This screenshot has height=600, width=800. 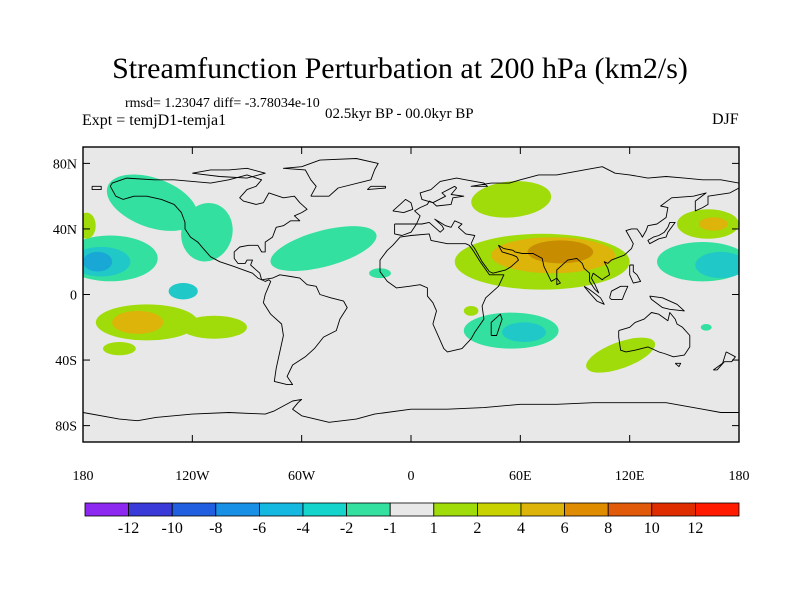 What do you see at coordinates (66, 361) in the screenshot?
I see `lat-label: 40S` at bounding box center [66, 361].